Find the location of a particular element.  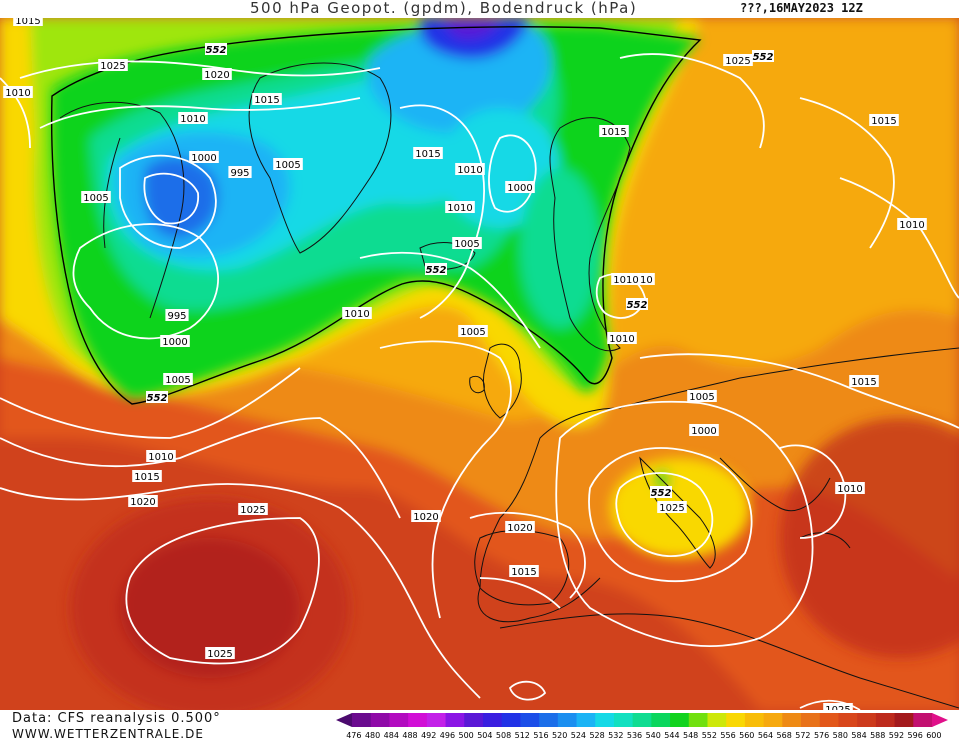

scale-tick-label: 576 is located at coordinates (821, 735).